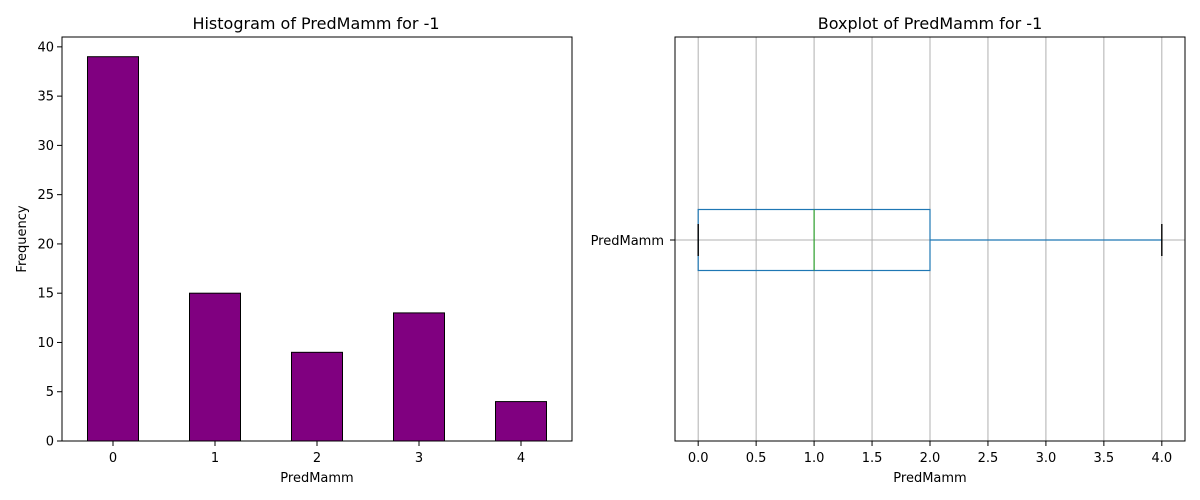  What do you see at coordinates (698, 458) in the screenshot?
I see `boxplot-x-tick-label: 0.0` at bounding box center [698, 458].